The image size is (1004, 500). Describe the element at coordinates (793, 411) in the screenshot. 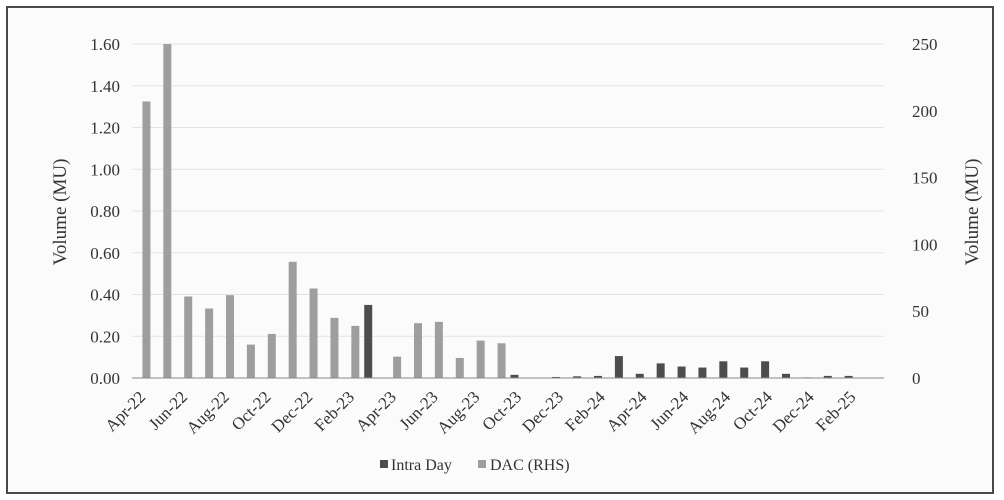

I see `x-tick-label: Dec-24` at that location.